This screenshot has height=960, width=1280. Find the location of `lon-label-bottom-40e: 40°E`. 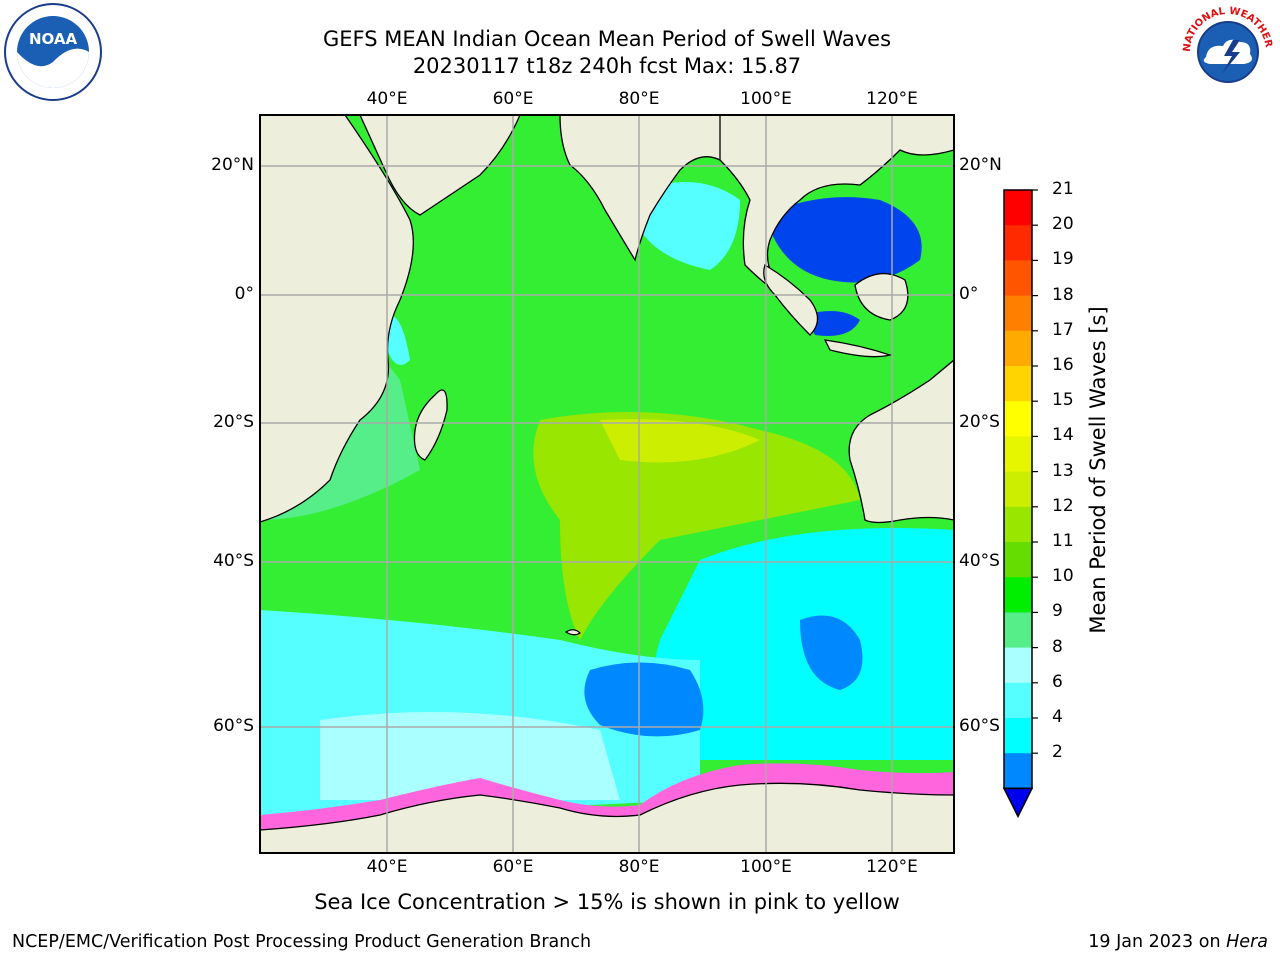

lon-label-bottom-40e: 40°E is located at coordinates (387, 867).